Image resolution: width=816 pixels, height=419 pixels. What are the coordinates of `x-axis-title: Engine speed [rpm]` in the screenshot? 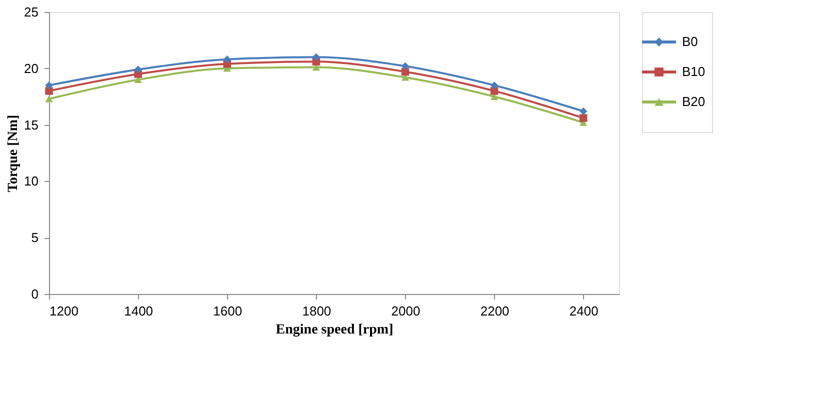 It's located at (335, 330).